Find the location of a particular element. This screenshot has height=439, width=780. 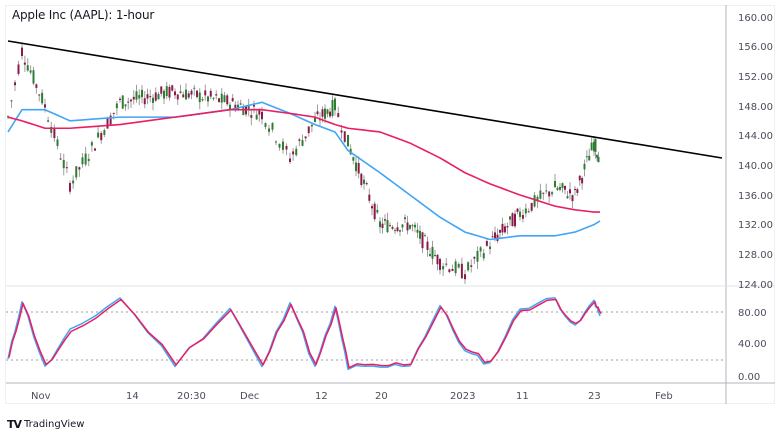

tradingview-brand: TV TradingView is located at coordinates (45, 424).